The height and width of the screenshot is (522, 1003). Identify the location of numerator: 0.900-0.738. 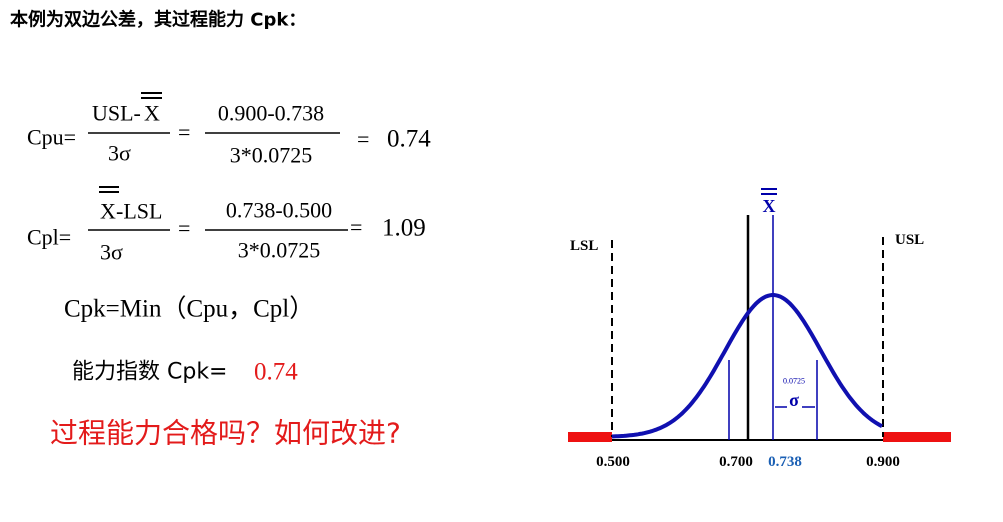
(271, 113).